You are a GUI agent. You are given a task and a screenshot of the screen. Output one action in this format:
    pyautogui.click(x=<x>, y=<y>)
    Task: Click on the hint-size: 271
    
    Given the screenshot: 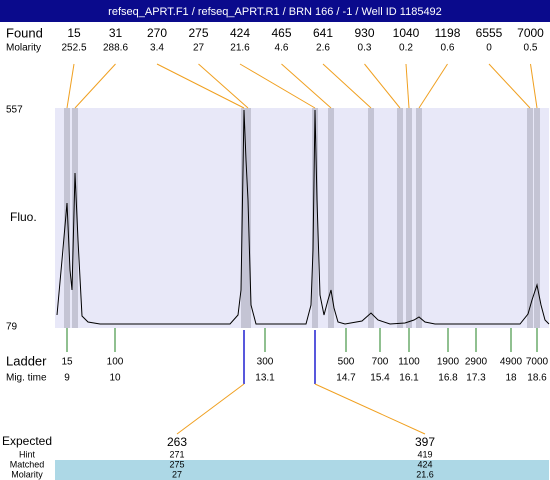 What is the action you would take?
    pyautogui.click(x=176, y=454)
    